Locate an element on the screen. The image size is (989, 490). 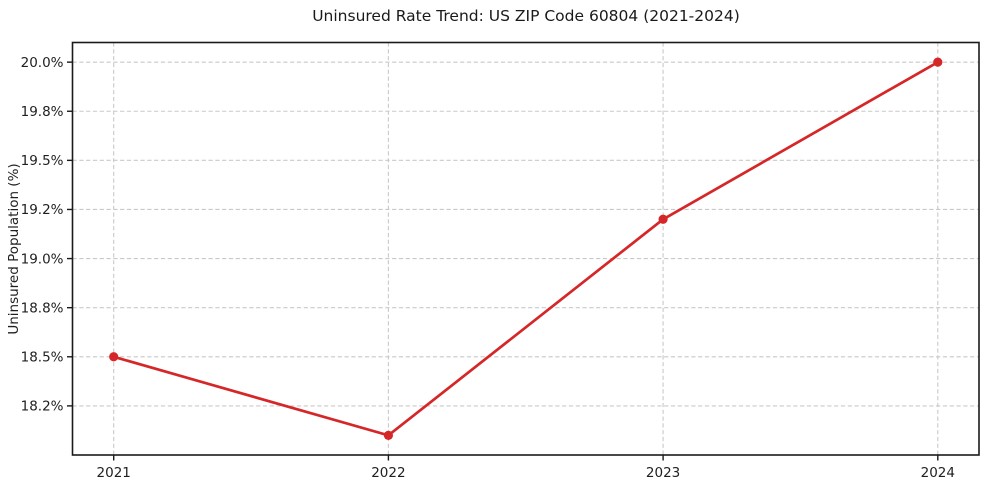
y-tick-label: 20.0% is located at coordinates (42, 63).